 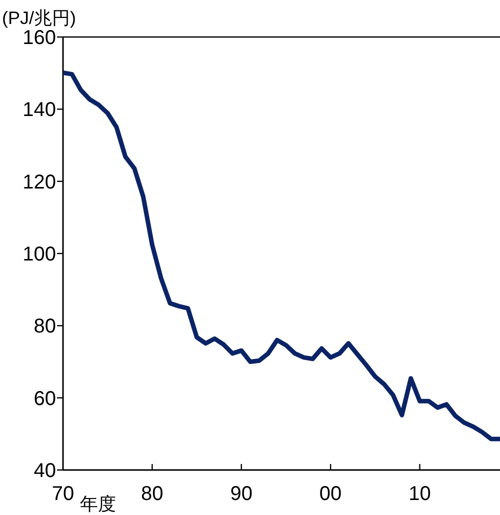 I want to click on y-tick-label: 60, so click(x=45, y=399).